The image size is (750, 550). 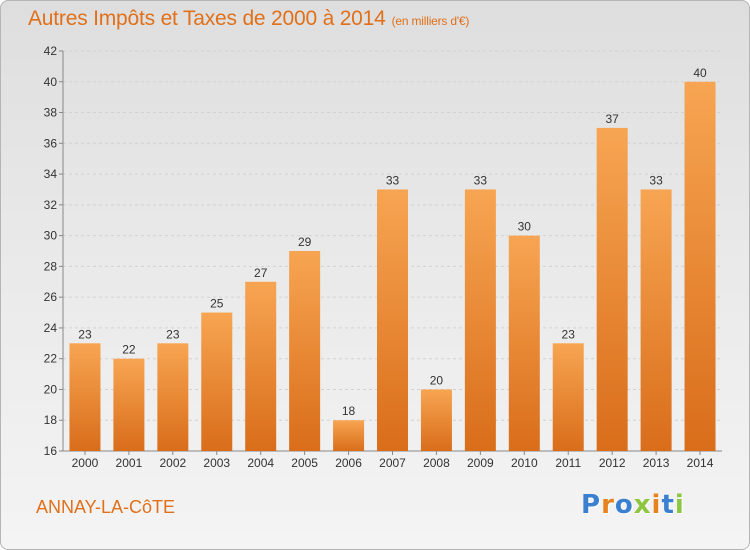 I want to click on data-label: 29, so click(x=305, y=242).